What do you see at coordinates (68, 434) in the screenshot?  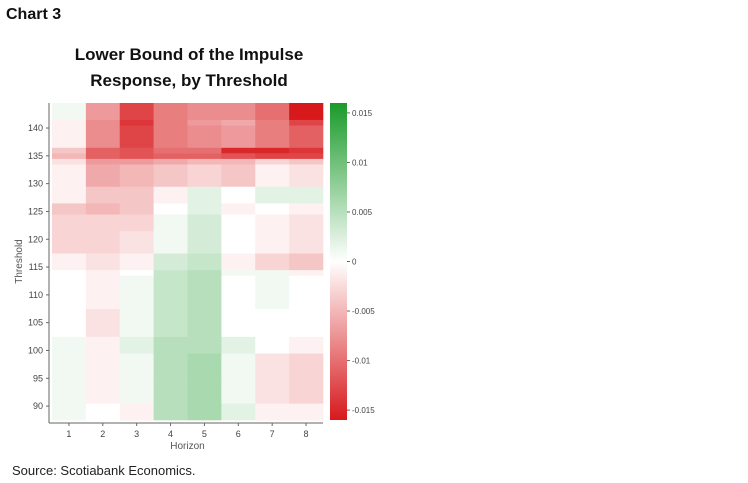 I see `x-tick-label: 1` at bounding box center [68, 434].